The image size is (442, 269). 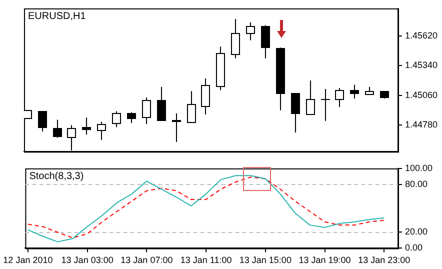 What do you see at coordinates (56, 176) in the screenshot?
I see `chart-title: Stoch(8,3,3)` at bounding box center [56, 176].